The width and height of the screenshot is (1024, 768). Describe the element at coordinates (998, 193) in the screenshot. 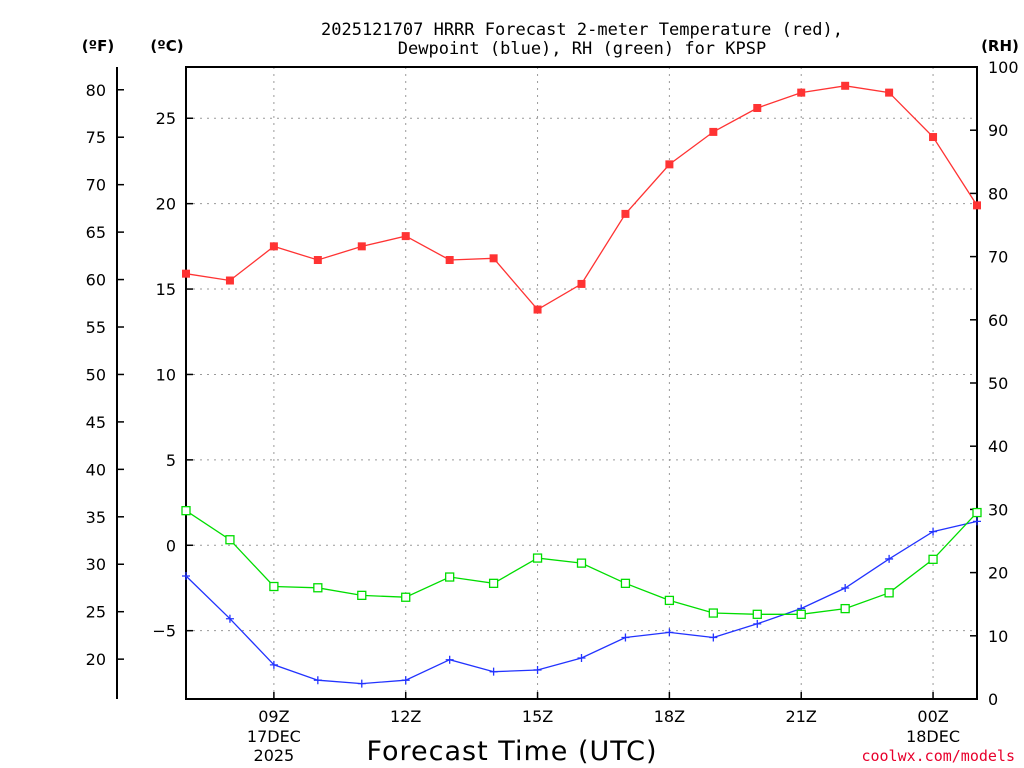

I see `rh-tick-label: 80` at that location.